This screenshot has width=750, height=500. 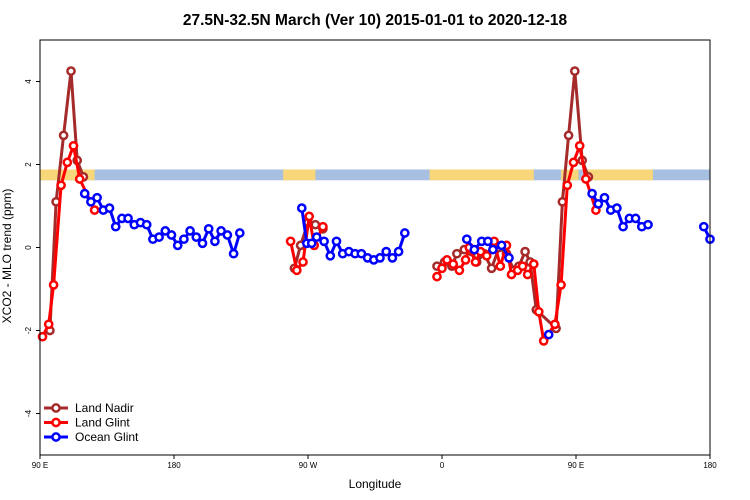 What do you see at coordinates (28, 164) in the screenshot?
I see `y-tick-label: 2` at bounding box center [28, 164].